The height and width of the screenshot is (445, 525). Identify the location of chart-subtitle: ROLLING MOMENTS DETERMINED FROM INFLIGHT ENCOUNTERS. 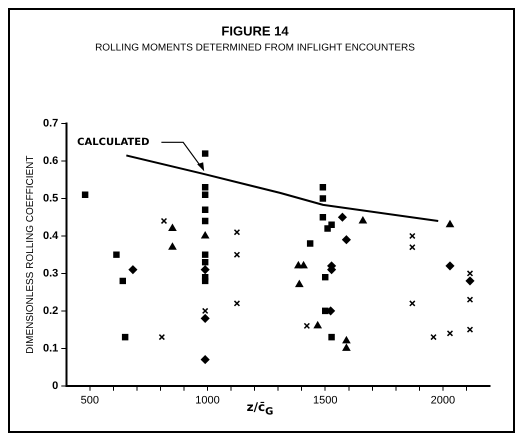
(255, 48).